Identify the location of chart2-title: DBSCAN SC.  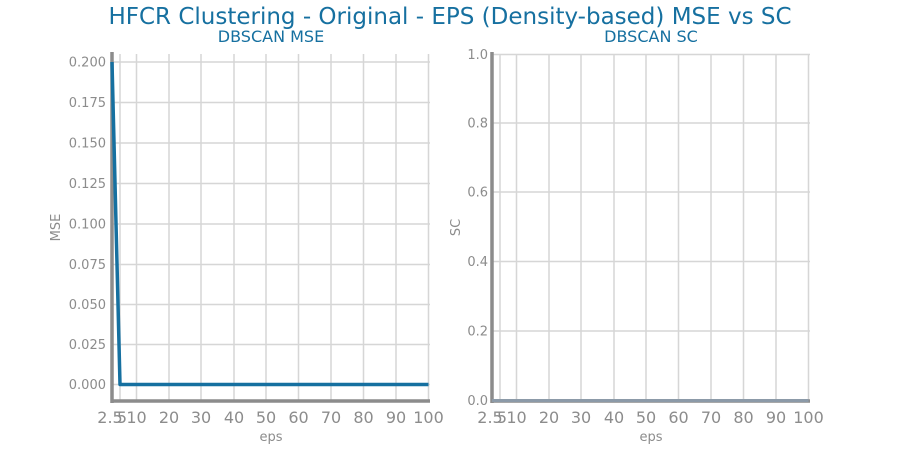
(651, 36).